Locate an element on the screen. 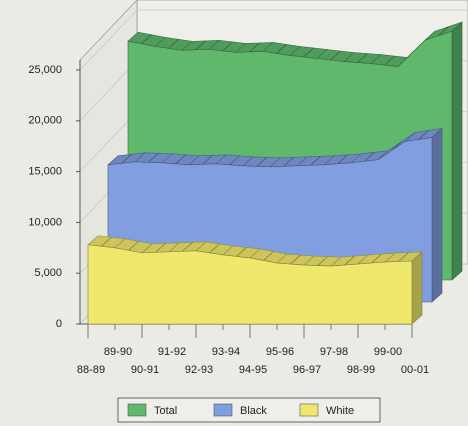 This screenshot has height=426, width=468. grid-line is located at coordinates (273, 40).